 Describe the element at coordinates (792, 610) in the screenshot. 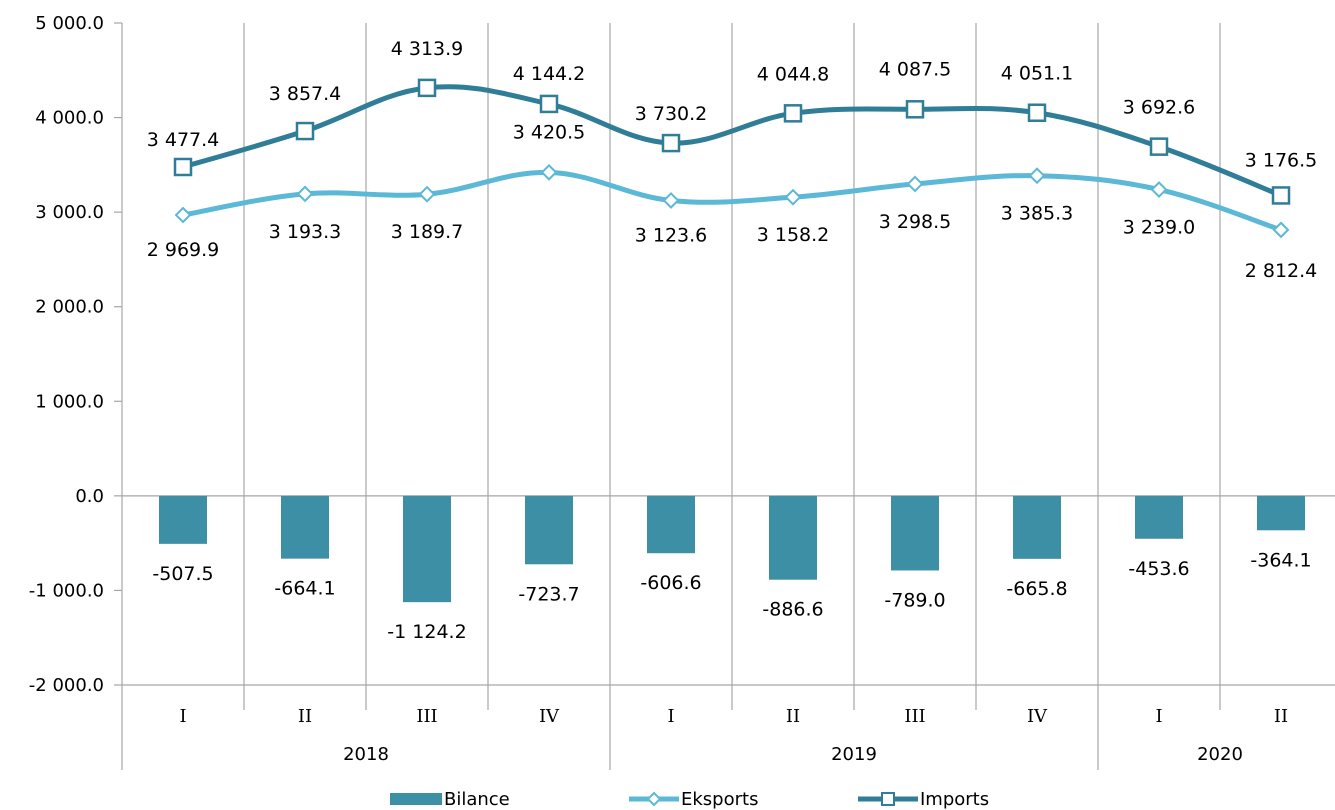

I see `bar-data-label: -886.6` at that location.